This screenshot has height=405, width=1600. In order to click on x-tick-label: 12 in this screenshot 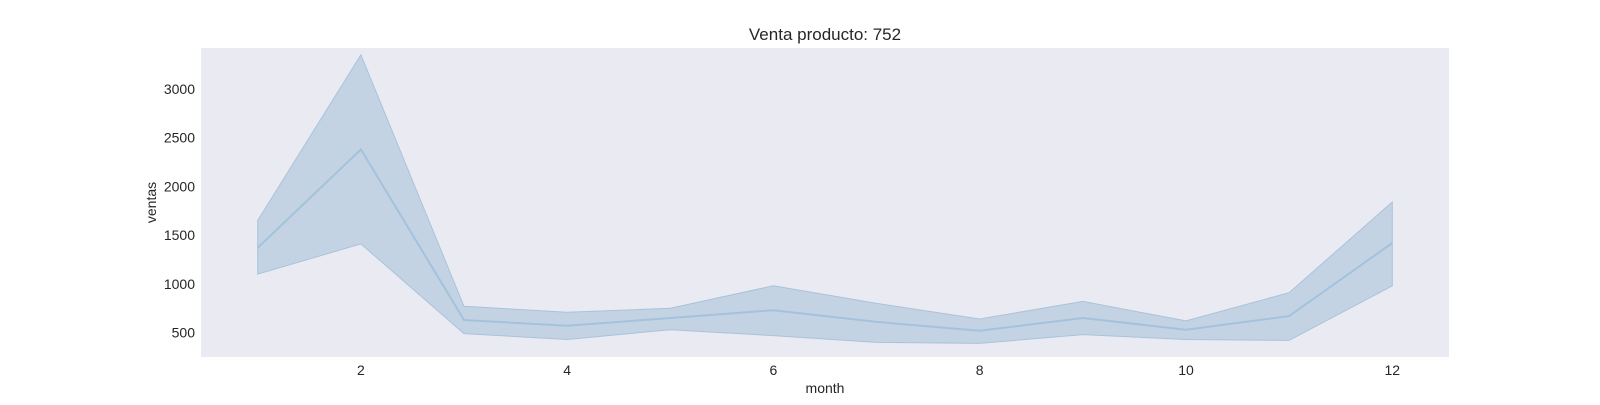, I will do `click(1392, 370)`.